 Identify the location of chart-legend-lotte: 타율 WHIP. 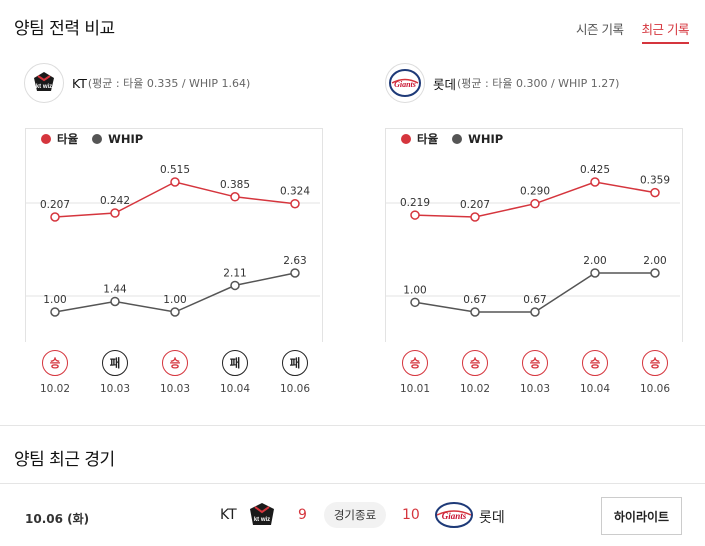
(459, 139).